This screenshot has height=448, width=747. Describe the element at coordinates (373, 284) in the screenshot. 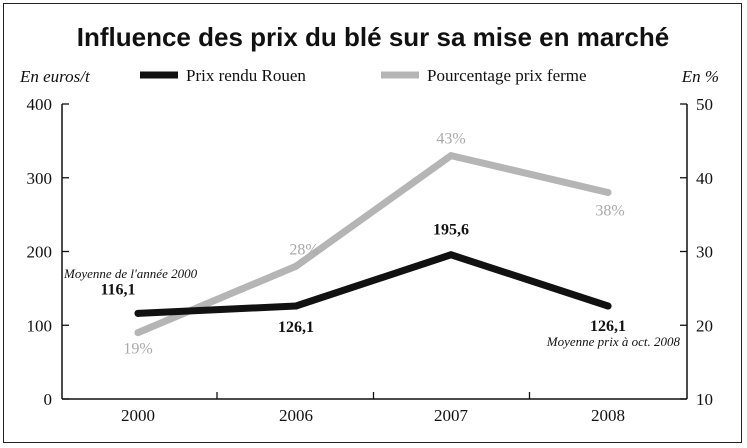

I see `series-line-prix-rendu` at that location.